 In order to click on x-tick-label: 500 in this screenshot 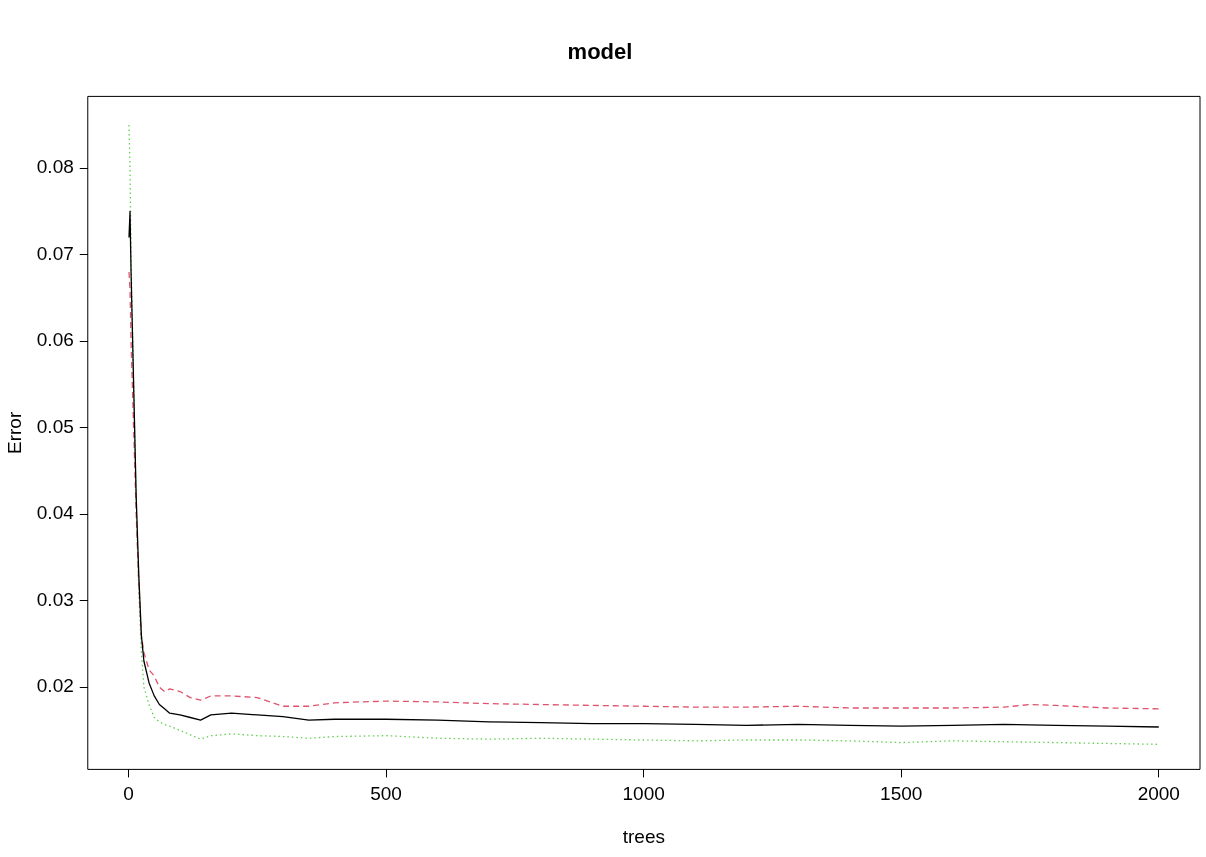, I will do `click(386, 794)`.